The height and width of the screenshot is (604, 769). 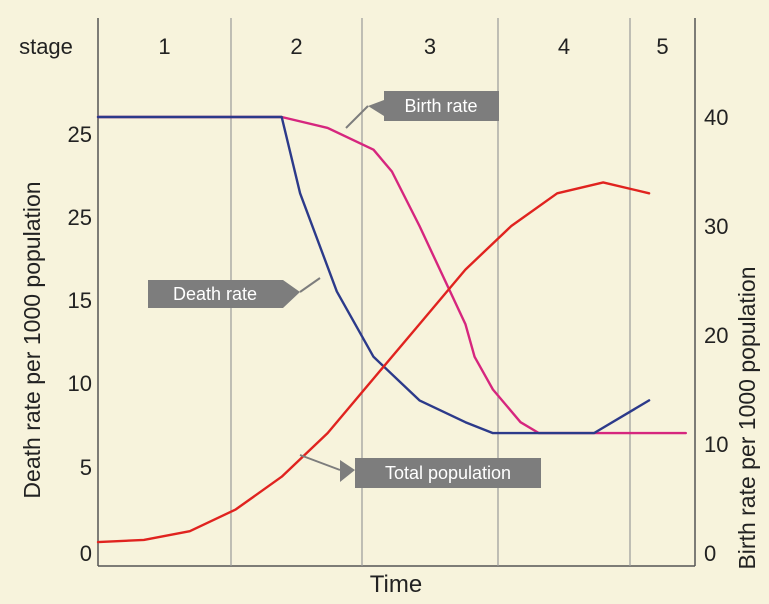 What do you see at coordinates (413, 46) in the screenshot?
I see `stage-labels: 1 2 3 4 5` at bounding box center [413, 46].